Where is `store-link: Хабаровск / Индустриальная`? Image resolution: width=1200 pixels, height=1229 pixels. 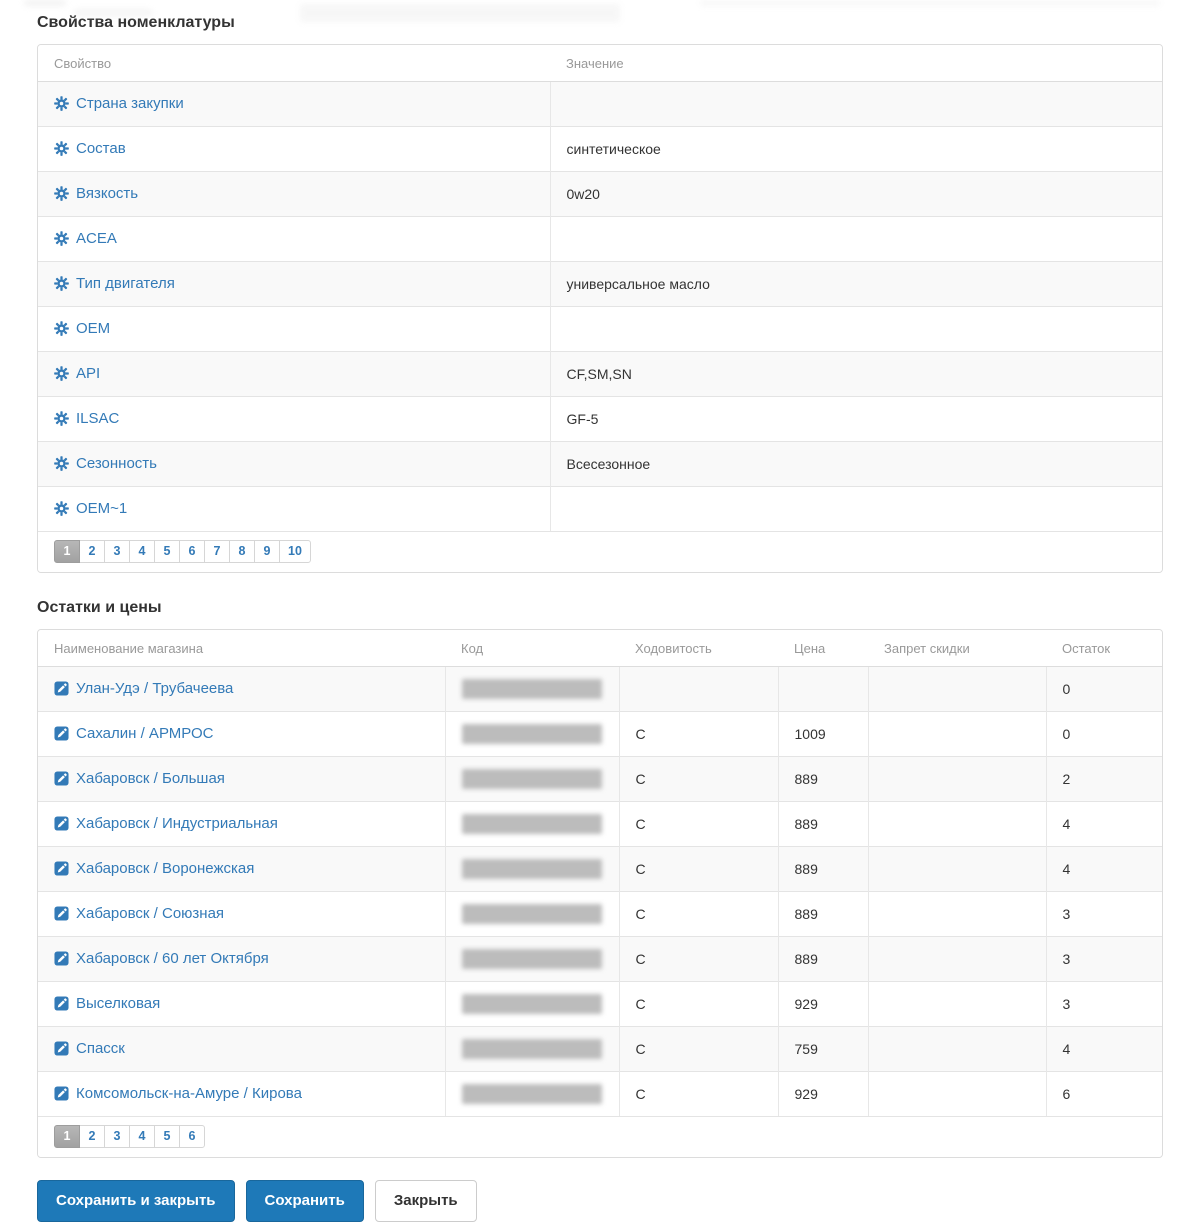
store-link: Хабаровск / Индустриальная is located at coordinates (166, 823).